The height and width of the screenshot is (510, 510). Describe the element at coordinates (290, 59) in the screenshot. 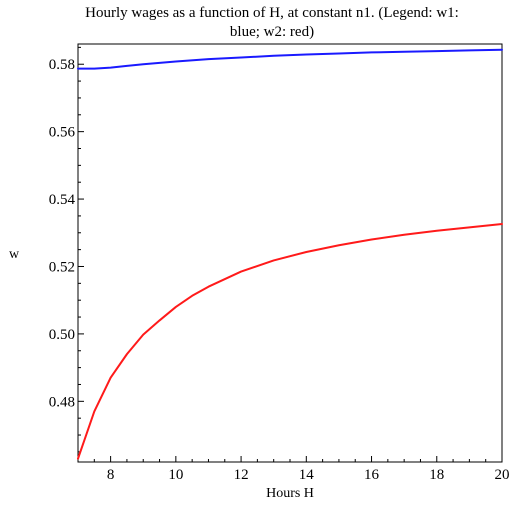

I see `series-line-w1` at that location.